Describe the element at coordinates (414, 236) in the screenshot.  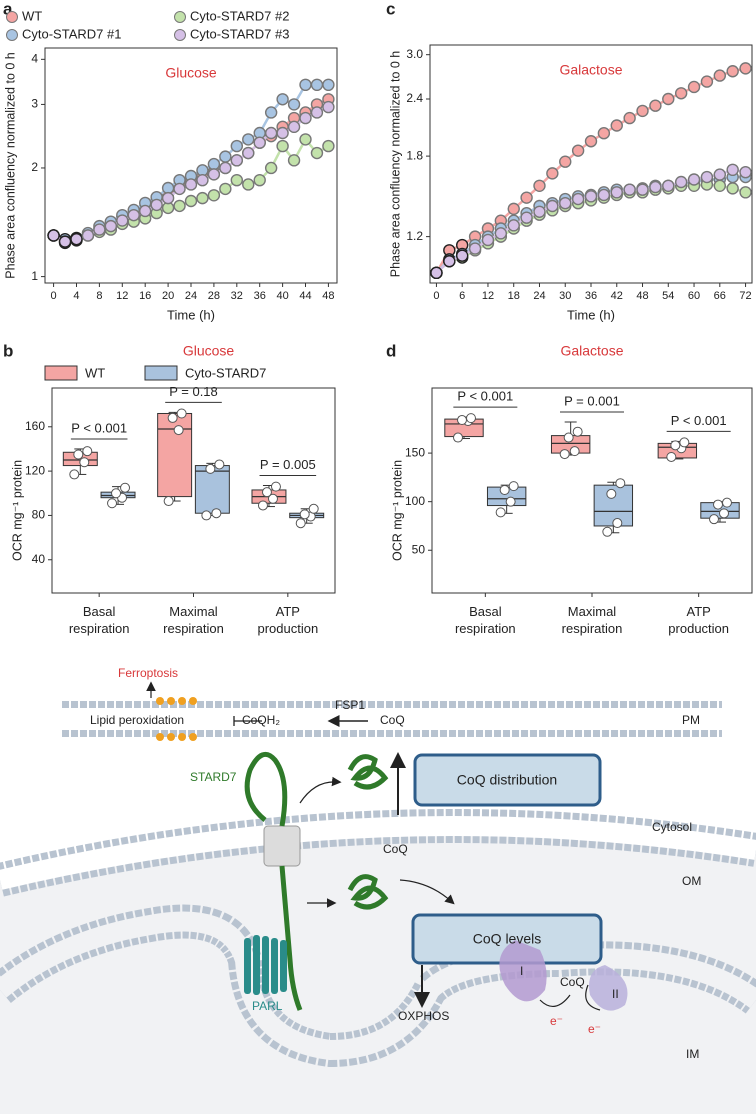
I see `y-tick-label: 1.2` at that location.